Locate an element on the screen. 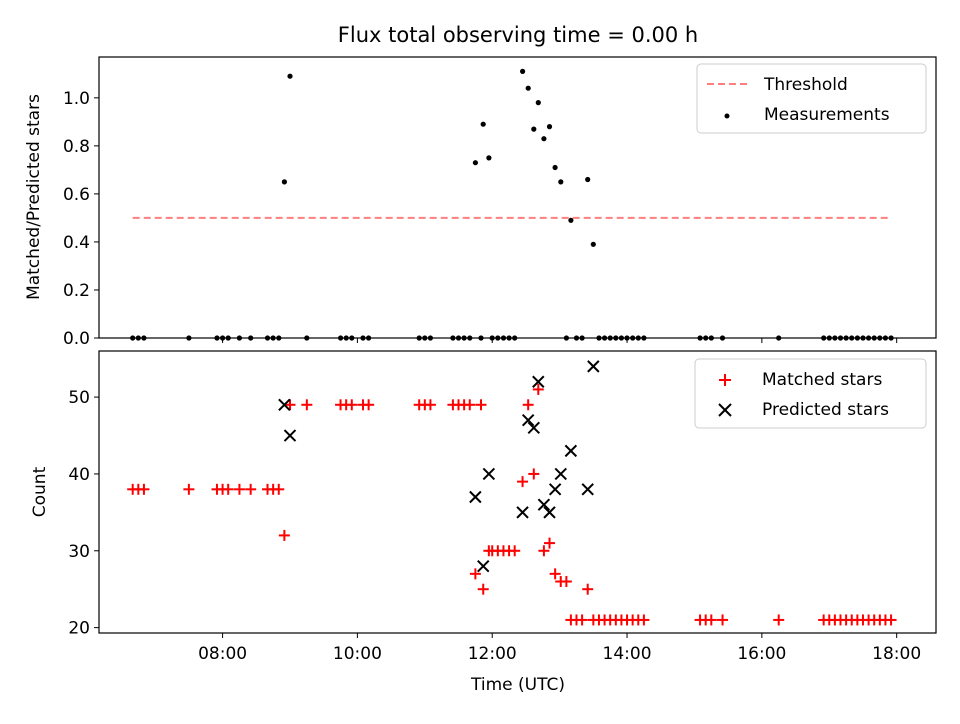 The image size is (960, 724). top-y-tick-label: 0.2 is located at coordinates (76, 291).